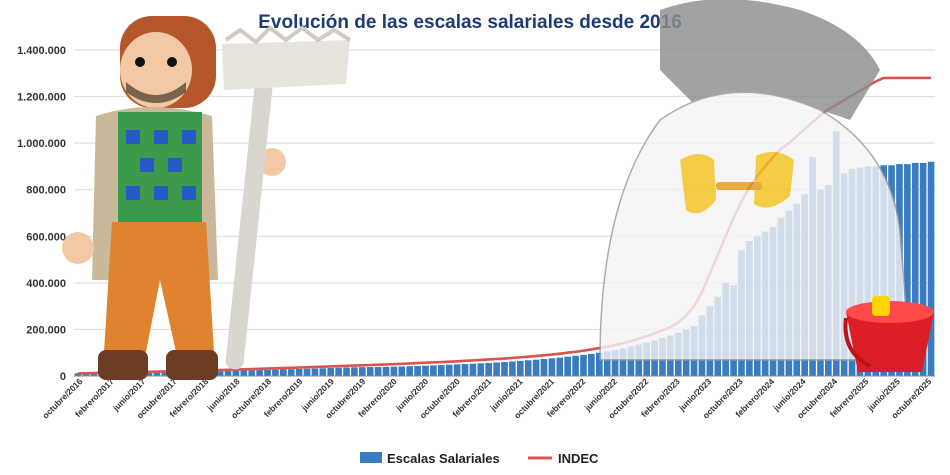 The width and height of the screenshot is (950, 475). What do you see at coordinates (443, 458) in the screenshot?
I see `legend-label-bars: Escalas Salariales` at bounding box center [443, 458].